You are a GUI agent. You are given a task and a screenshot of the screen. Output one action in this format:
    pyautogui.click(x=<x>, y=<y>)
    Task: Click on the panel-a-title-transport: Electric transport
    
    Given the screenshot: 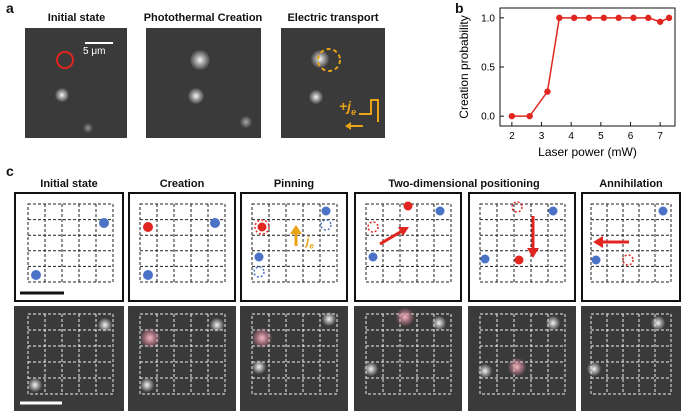 What is the action you would take?
    pyautogui.click(x=333, y=18)
    